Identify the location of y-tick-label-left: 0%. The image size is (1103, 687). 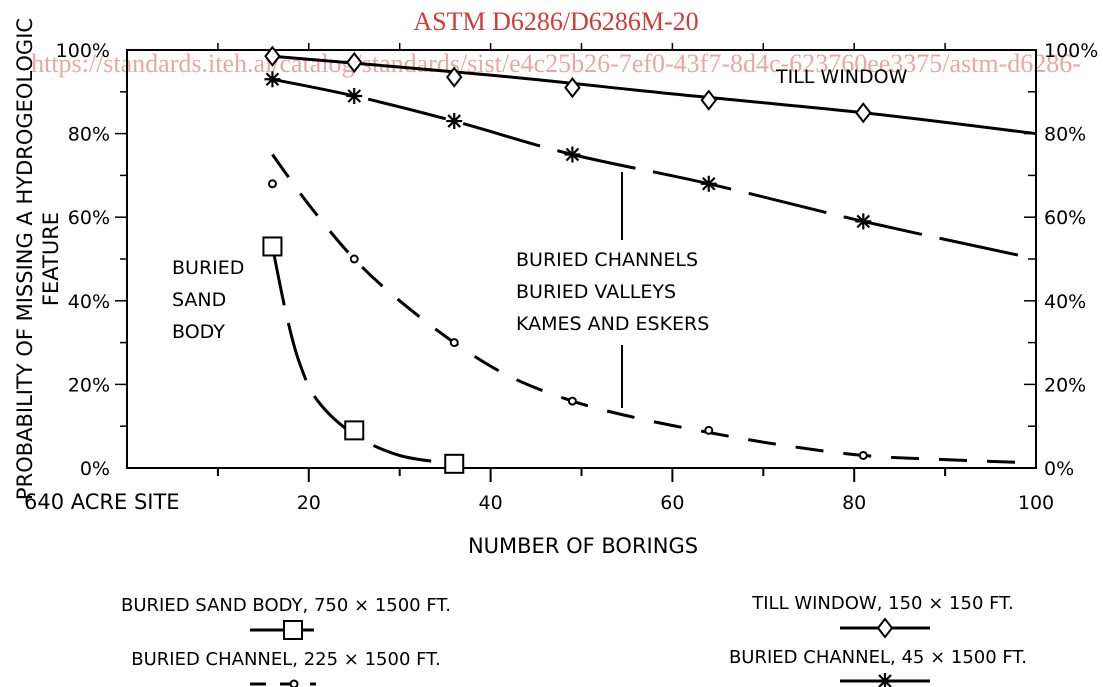
(95, 469).